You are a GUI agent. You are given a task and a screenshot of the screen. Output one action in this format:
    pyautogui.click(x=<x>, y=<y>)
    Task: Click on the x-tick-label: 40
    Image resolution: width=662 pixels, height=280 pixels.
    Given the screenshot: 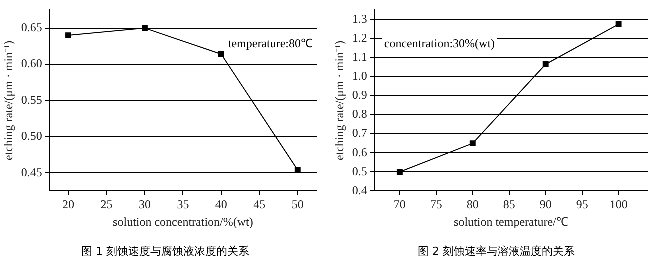 What is the action you would take?
    pyautogui.click(x=221, y=205)
    